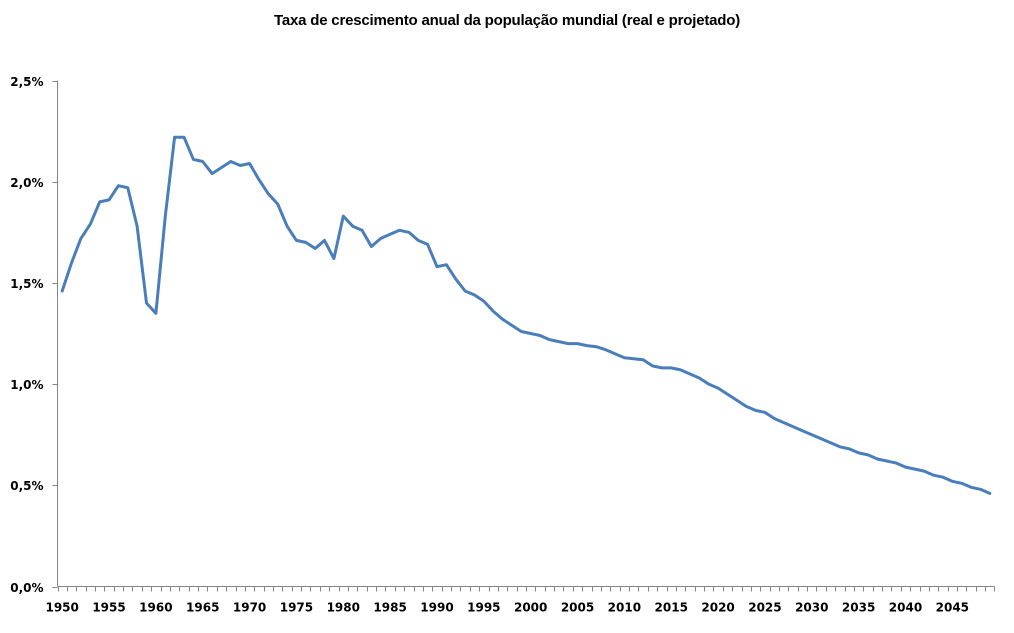 The height and width of the screenshot is (633, 1014). What do you see at coordinates (530, 608) in the screenshot?
I see `x-tick-label: 2000` at bounding box center [530, 608].